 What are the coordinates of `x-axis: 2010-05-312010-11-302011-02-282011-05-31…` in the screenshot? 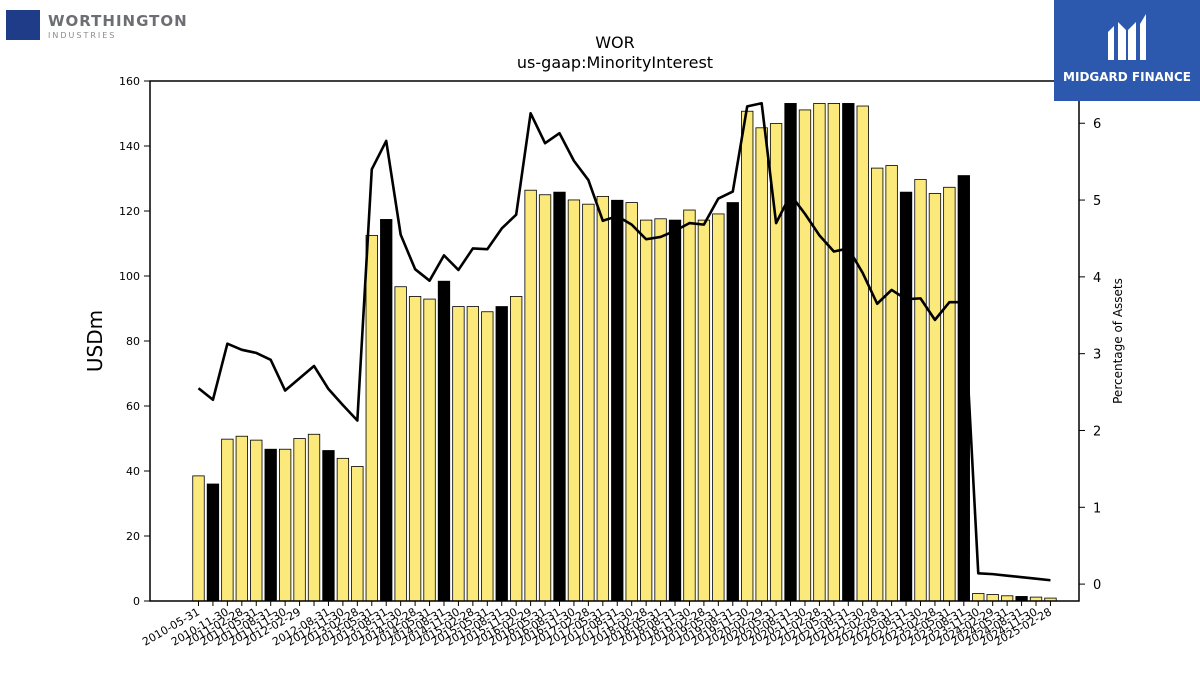 It's located at (597, 625).